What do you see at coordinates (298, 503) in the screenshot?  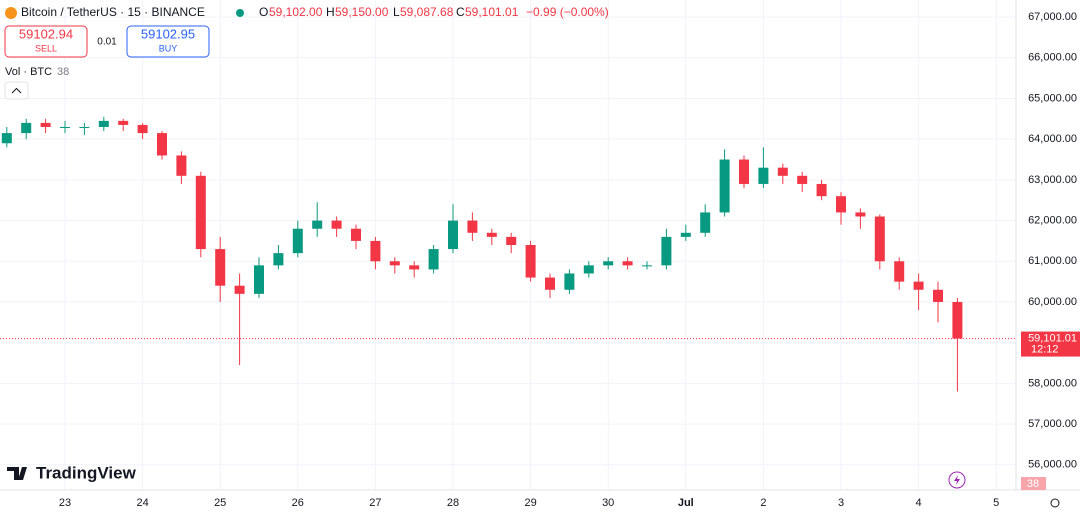 I see `x-tick-label: 26` at bounding box center [298, 503].